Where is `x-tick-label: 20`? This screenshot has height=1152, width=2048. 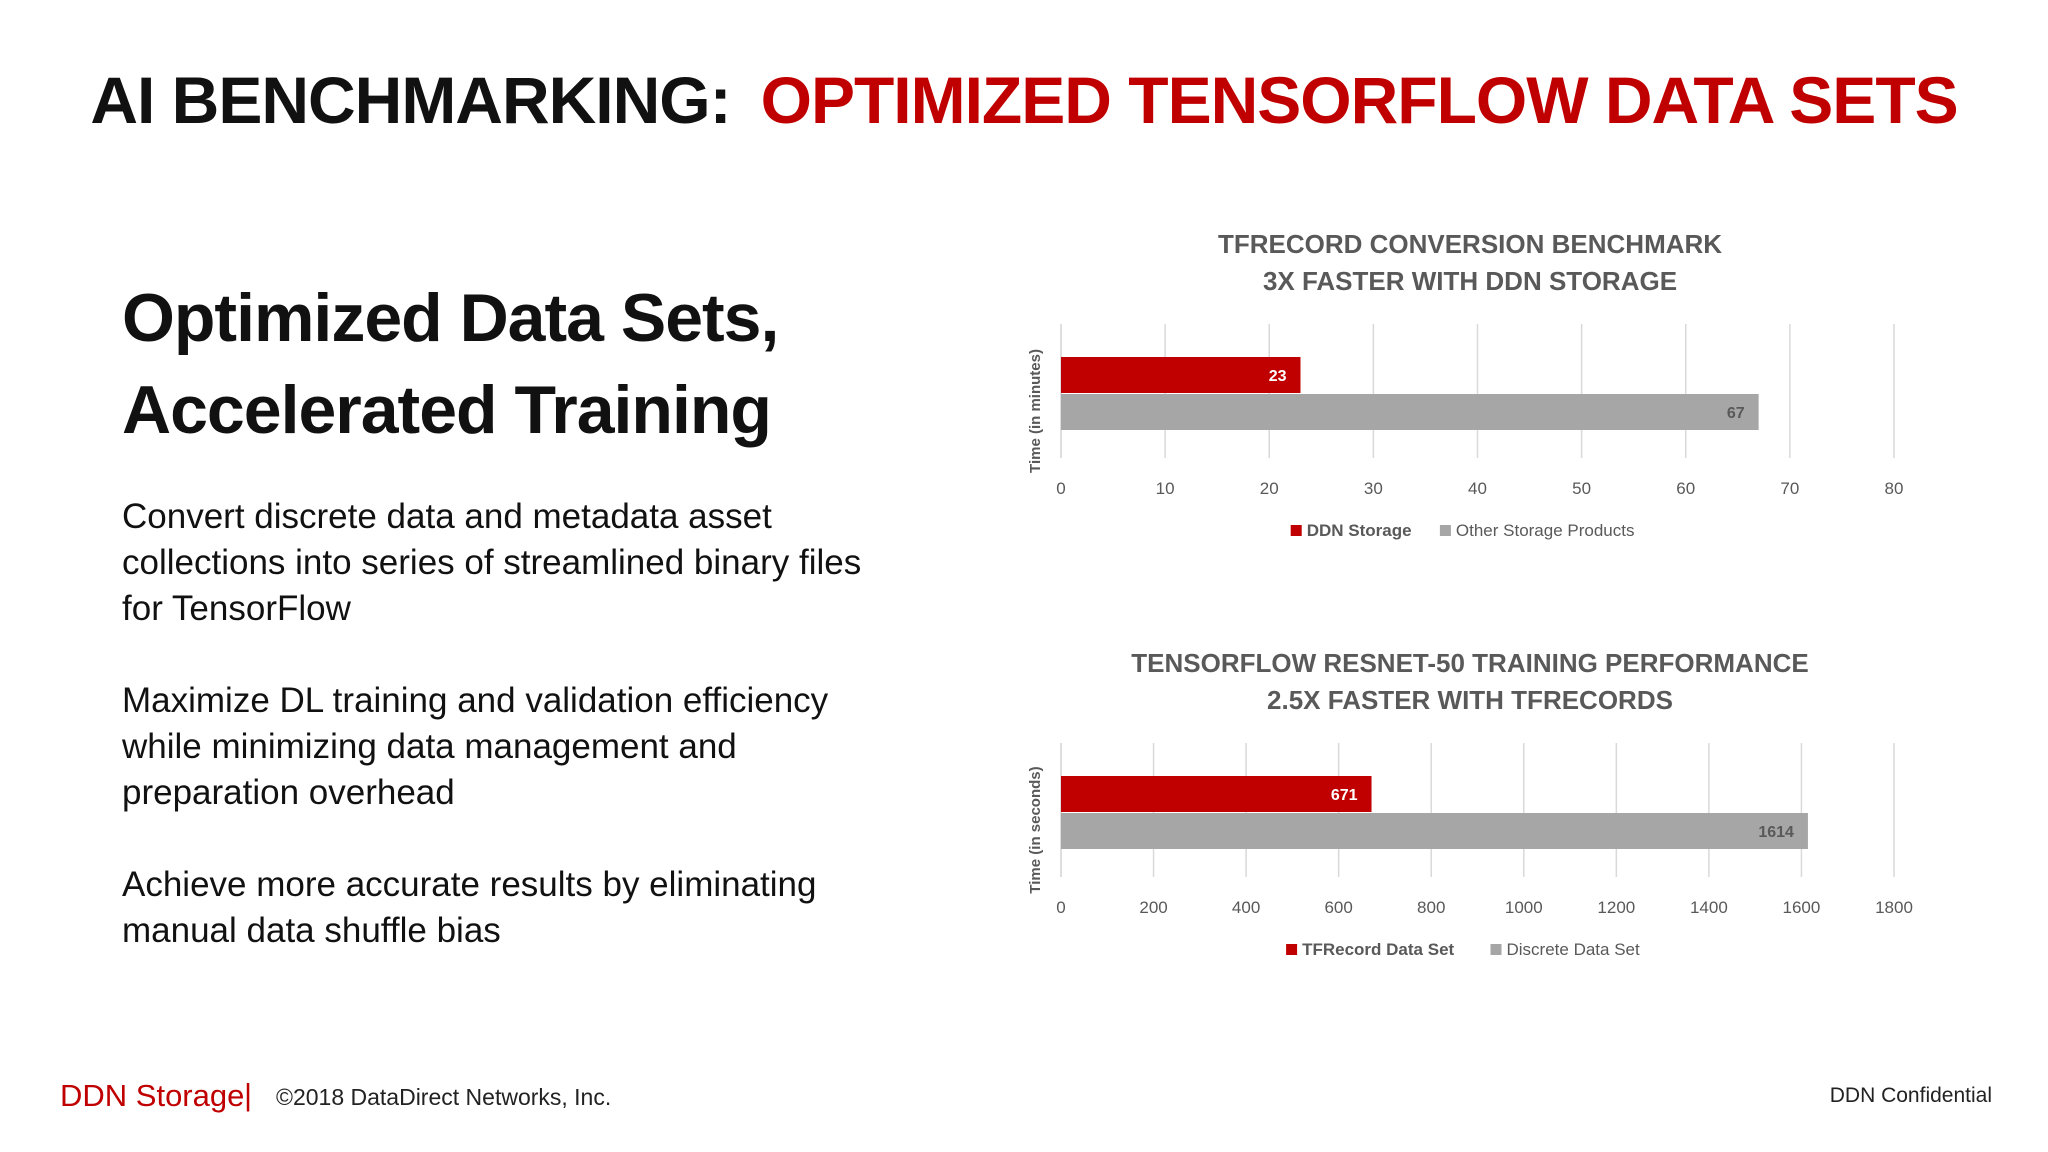
x-tick-label: 20 is located at coordinates (1269, 488).